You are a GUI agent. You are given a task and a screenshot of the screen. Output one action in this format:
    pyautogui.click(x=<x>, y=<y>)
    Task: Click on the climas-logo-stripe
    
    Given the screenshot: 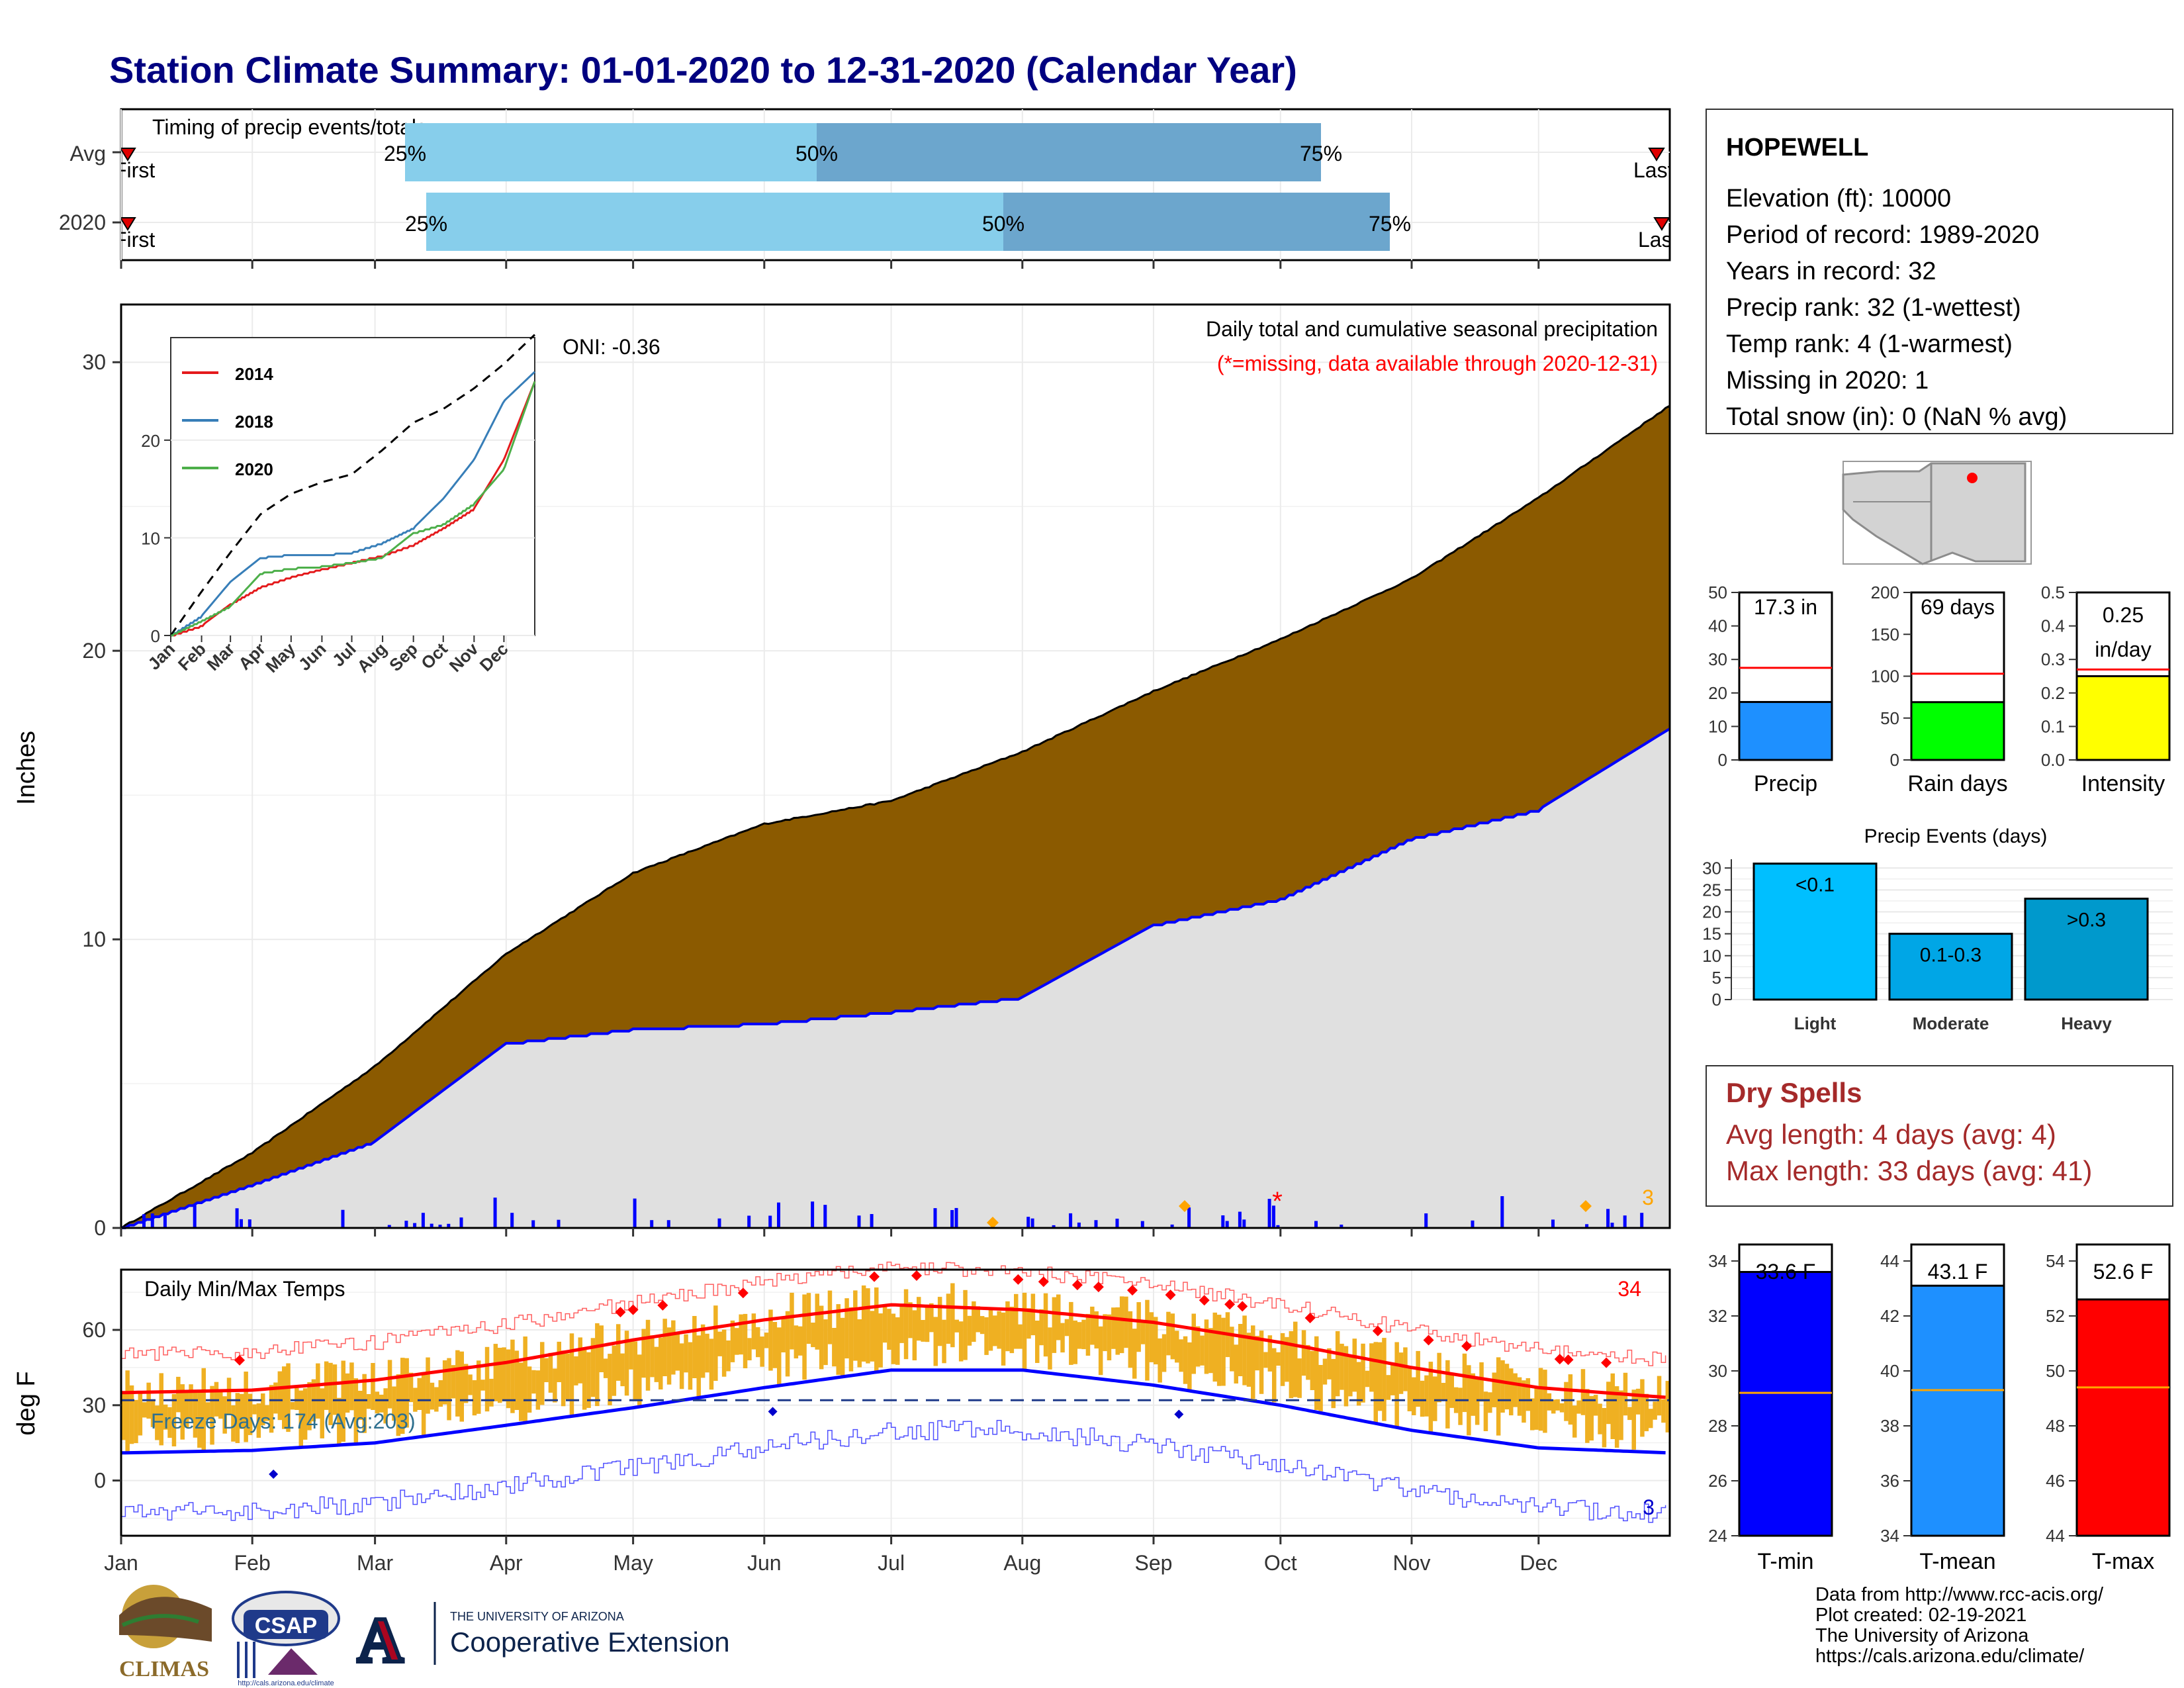 What is the action you would take?
    pyautogui.click(x=160, y=1620)
    